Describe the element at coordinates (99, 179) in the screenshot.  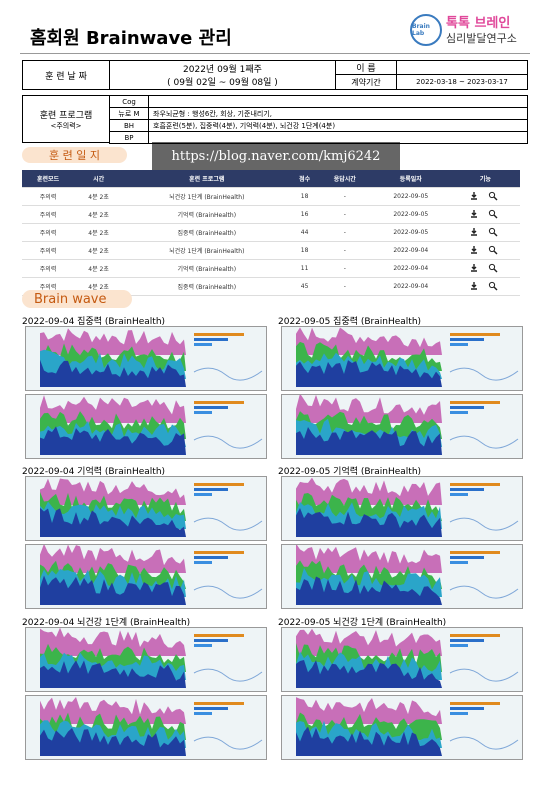
I see `column-header: 시간` at that location.